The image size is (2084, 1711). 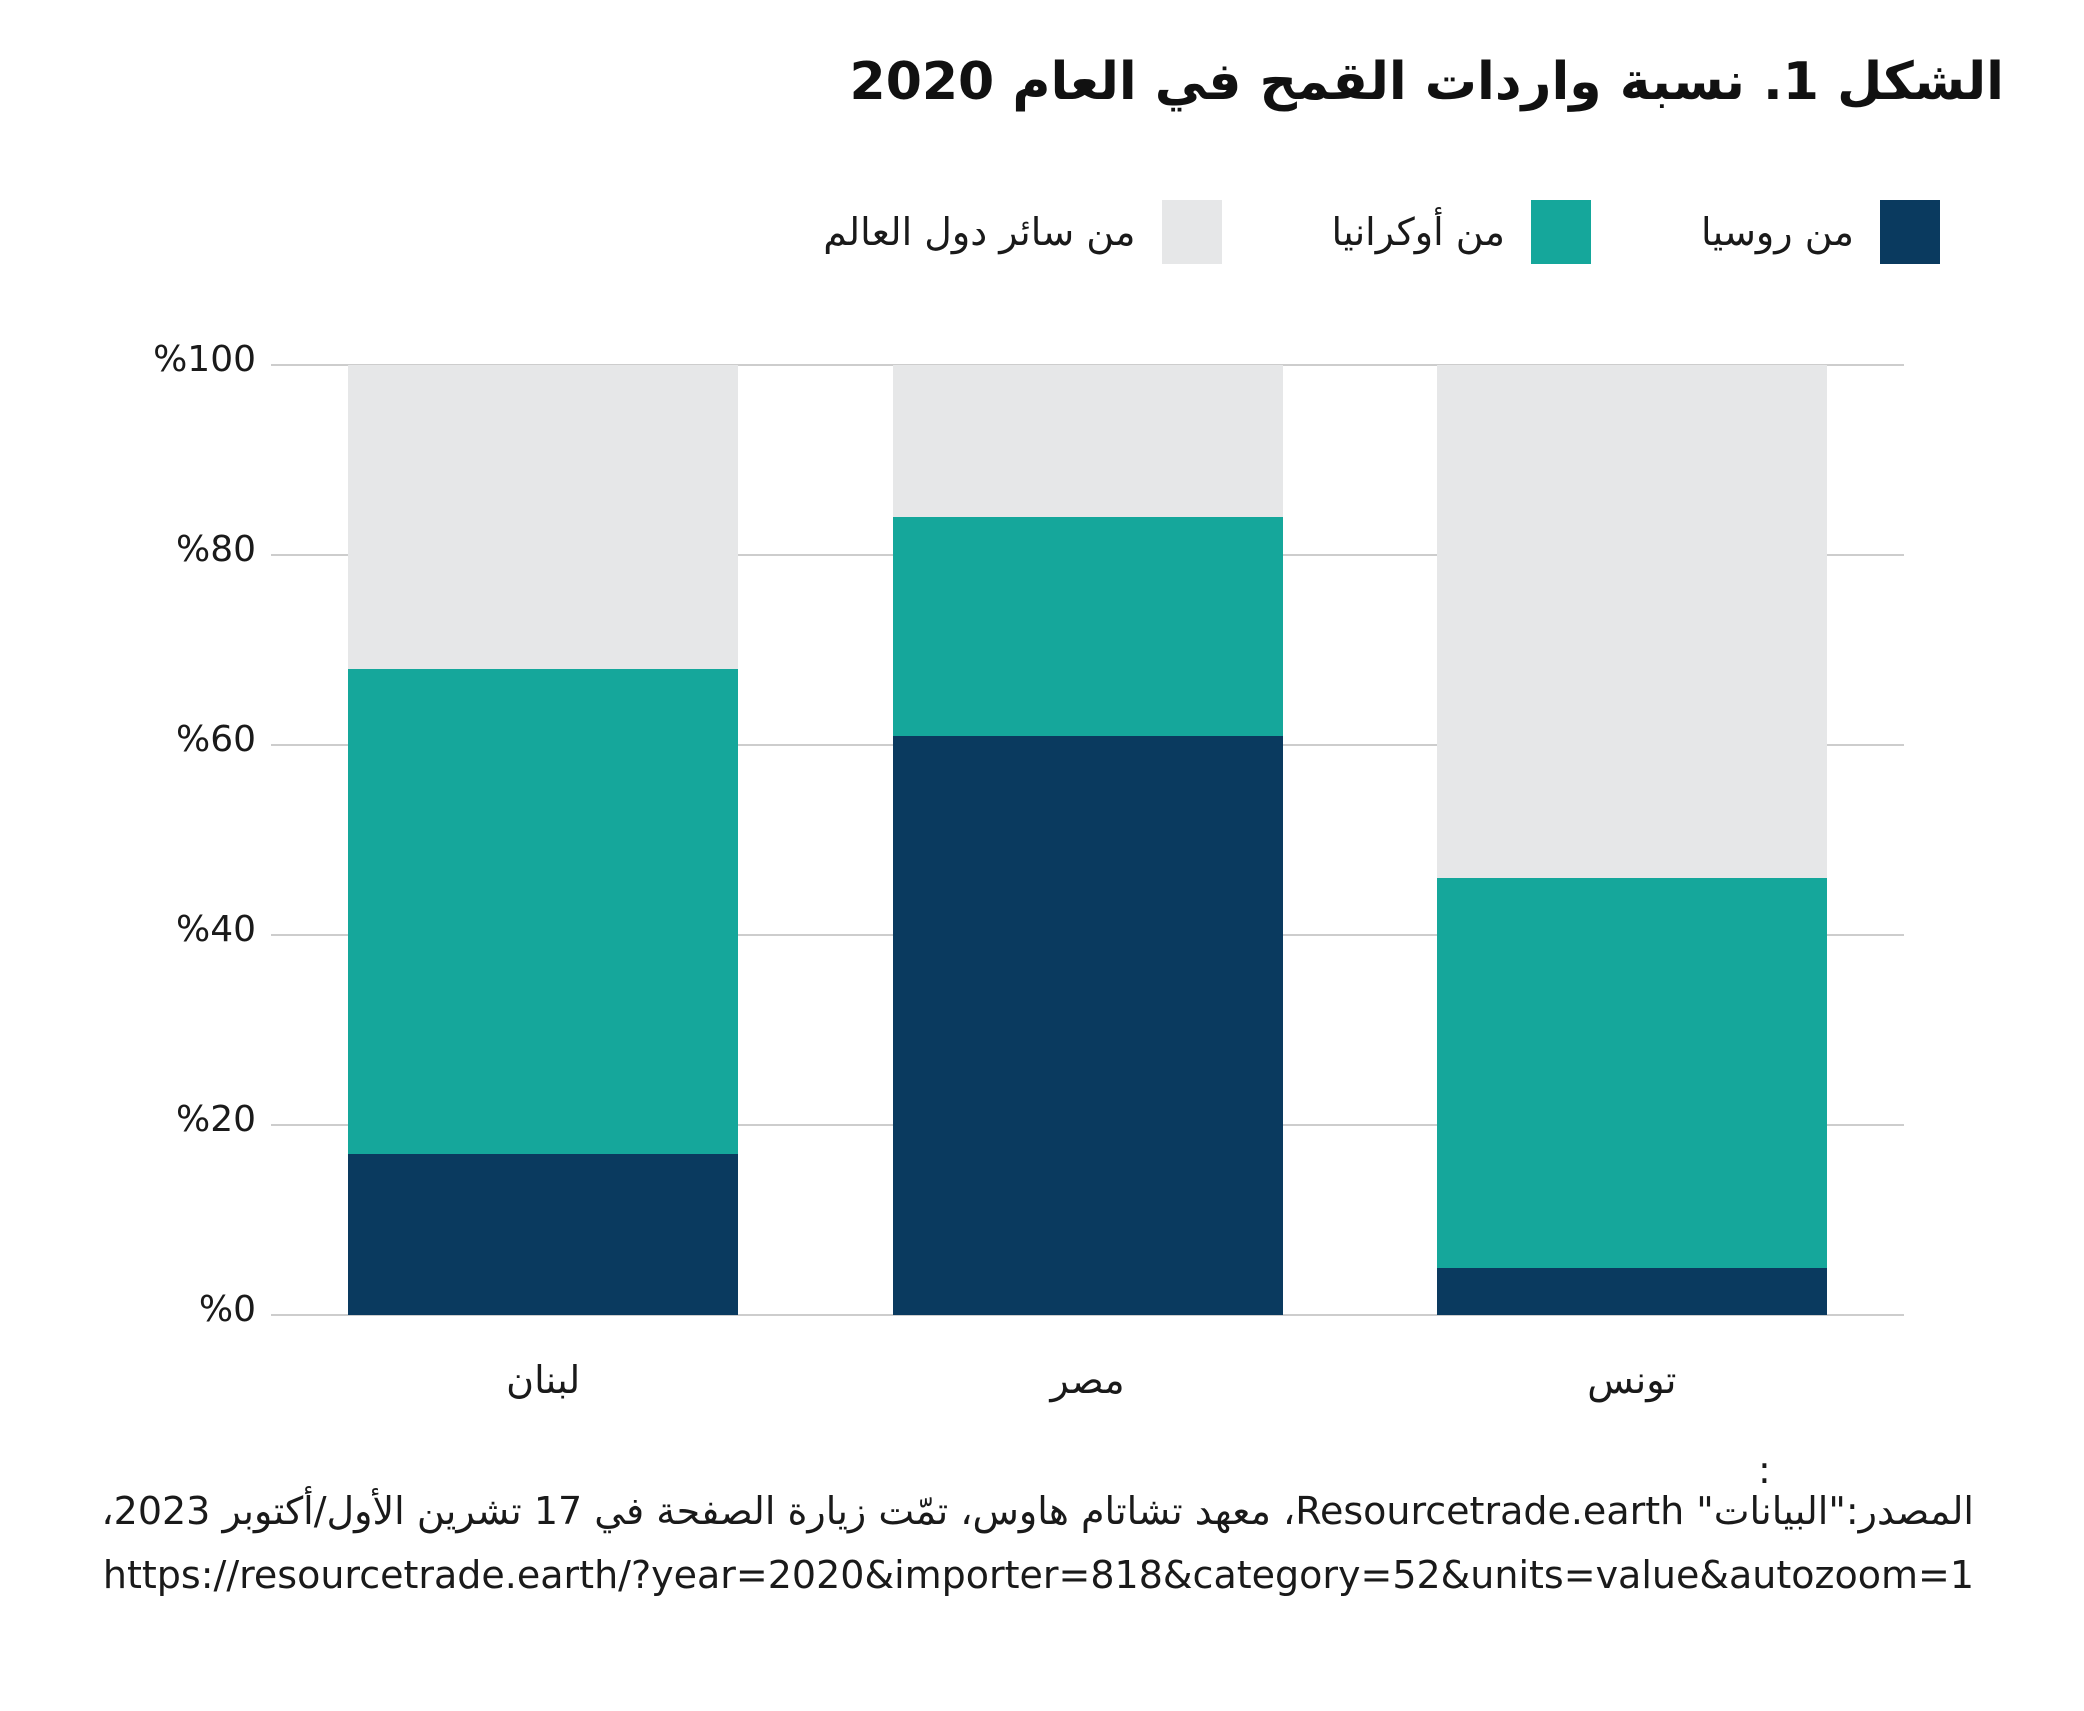 I want to click on x-axis-category-label: لبنان, so click(x=543, y=1380).